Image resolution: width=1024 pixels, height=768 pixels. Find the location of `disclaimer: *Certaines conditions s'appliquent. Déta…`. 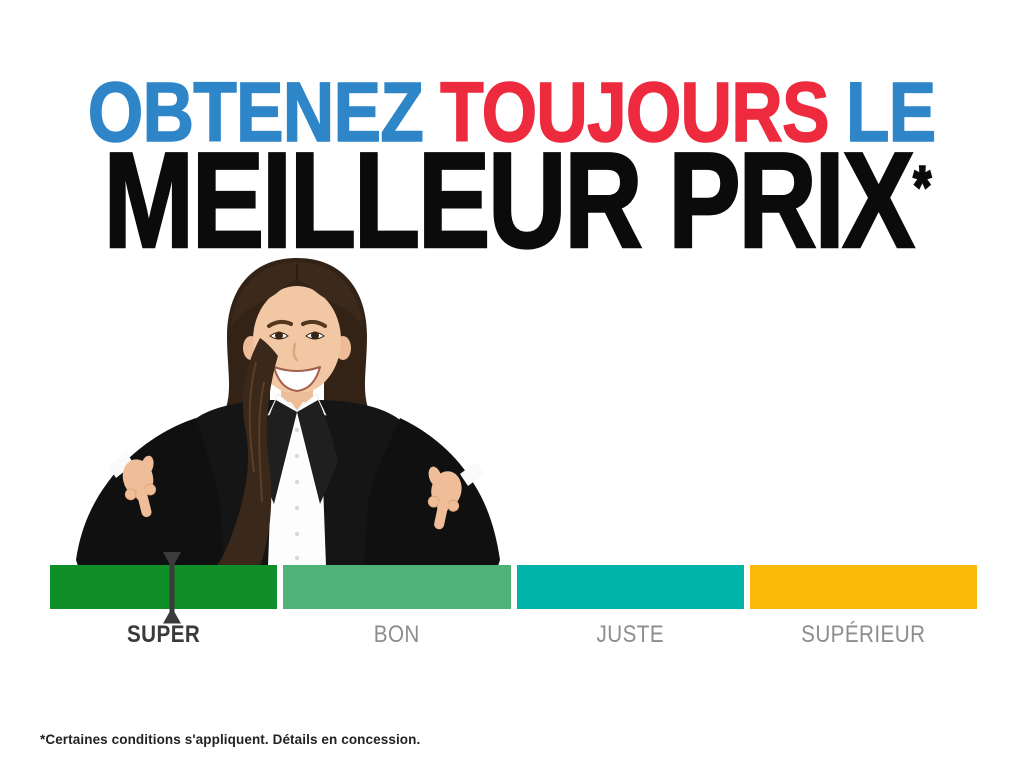

disclaimer: *Certaines conditions s'appliquent. Déta… is located at coordinates (230, 739).